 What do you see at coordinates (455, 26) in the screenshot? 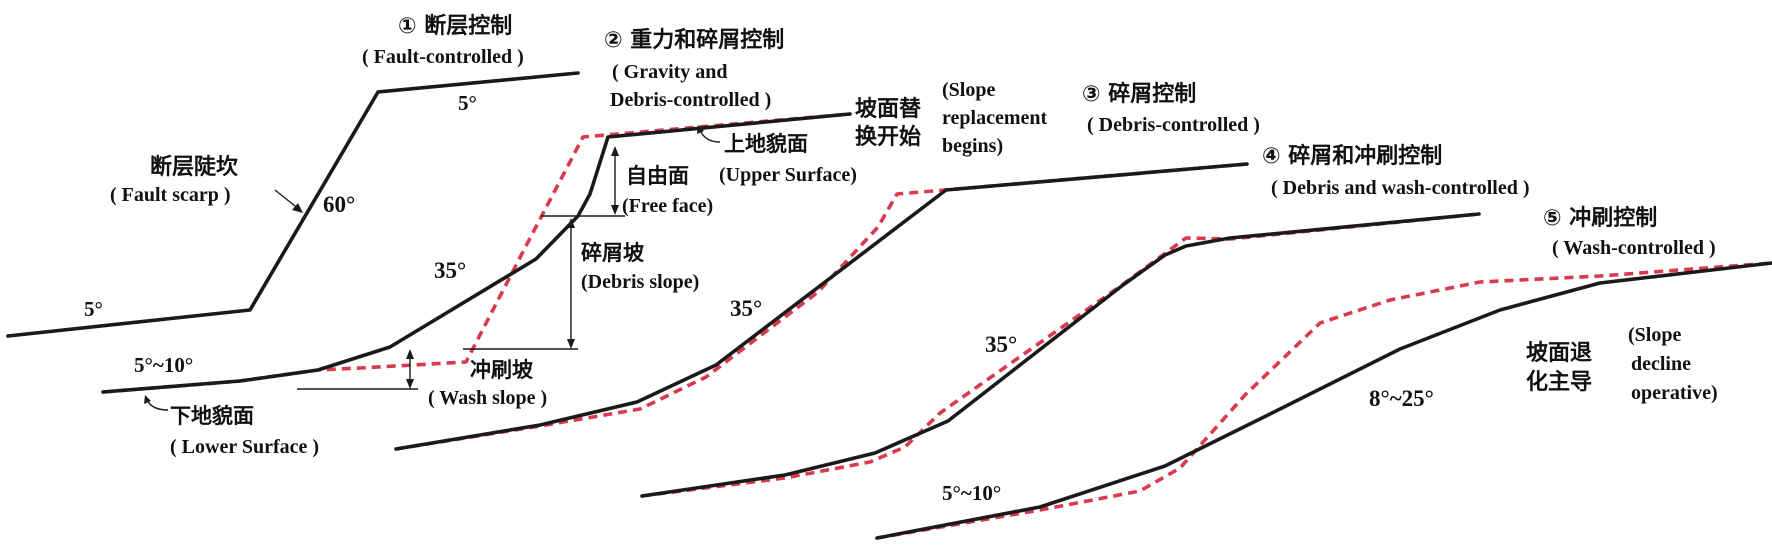
I see `stage1-title-cn: ① 断层控制` at bounding box center [455, 26].